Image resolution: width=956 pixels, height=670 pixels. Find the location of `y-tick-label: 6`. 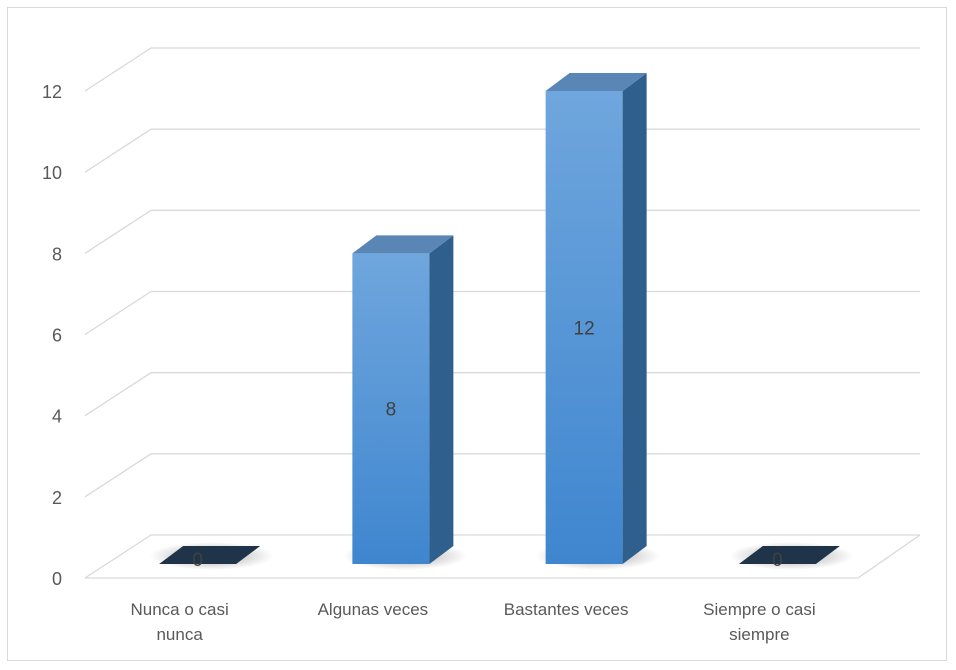

y-tick-label: 6 is located at coordinates (57, 336).